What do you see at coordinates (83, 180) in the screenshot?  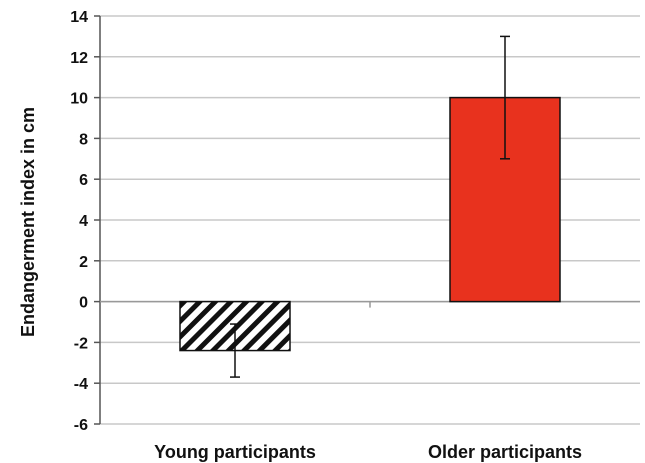 I see `y-tick-label: 6` at bounding box center [83, 180].